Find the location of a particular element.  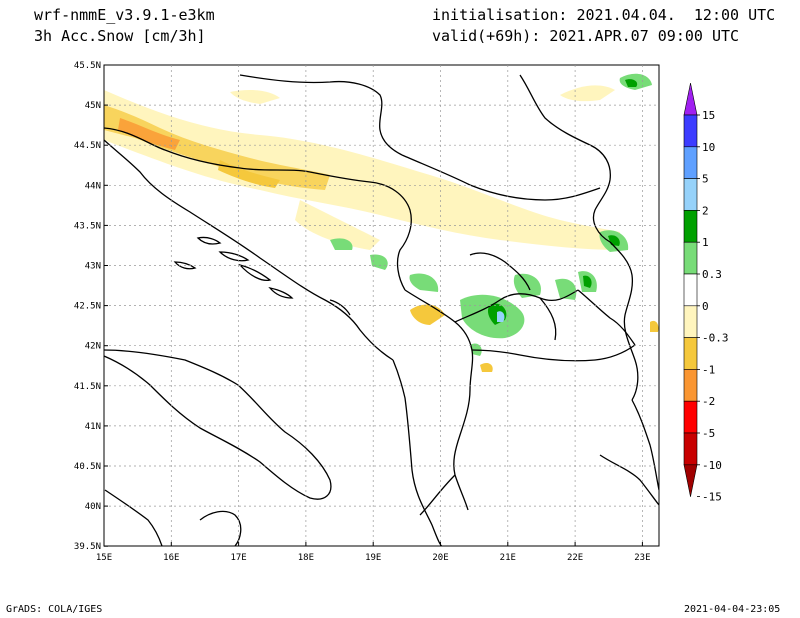

legend-label: 5 is located at coordinates (705, 179).